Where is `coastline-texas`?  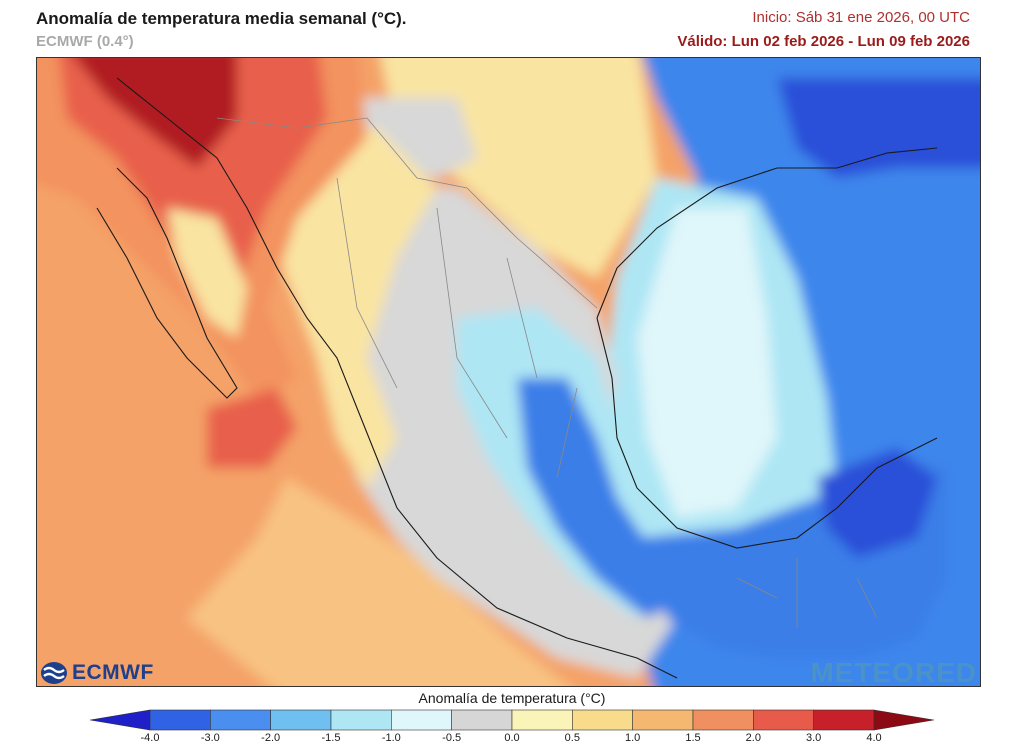 coastline-texas is located at coordinates (767, 233).